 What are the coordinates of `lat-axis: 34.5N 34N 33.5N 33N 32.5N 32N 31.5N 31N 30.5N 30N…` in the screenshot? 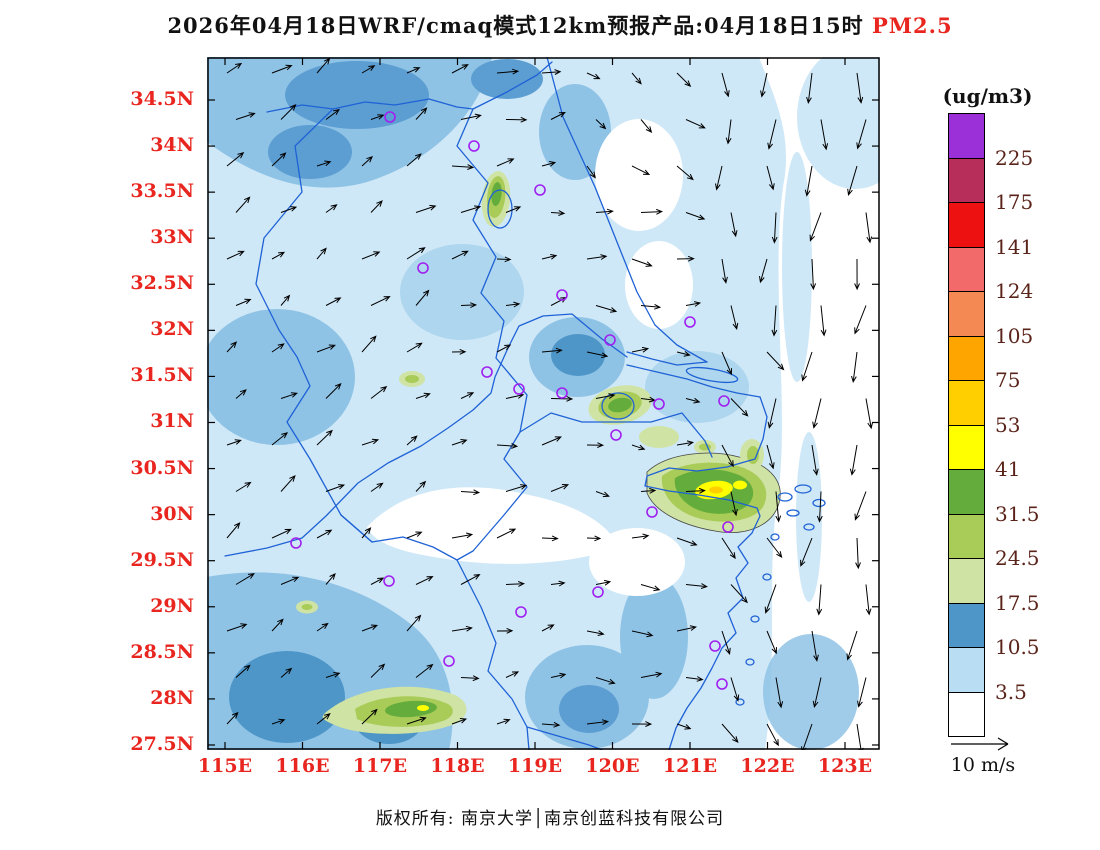 It's located at (163, 406).